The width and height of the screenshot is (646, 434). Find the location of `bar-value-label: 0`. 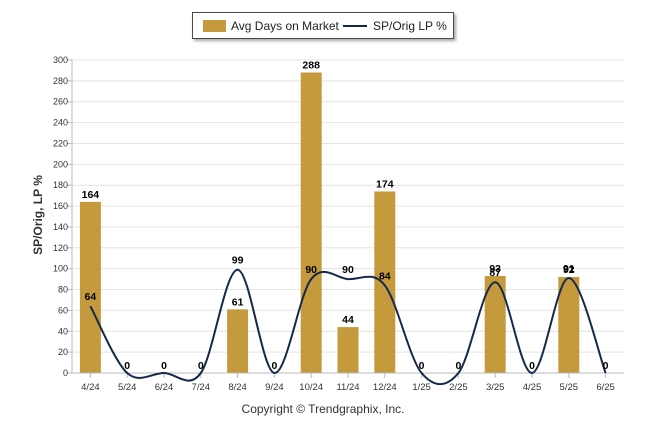

bar-value-label: 0 is located at coordinates (164, 366).